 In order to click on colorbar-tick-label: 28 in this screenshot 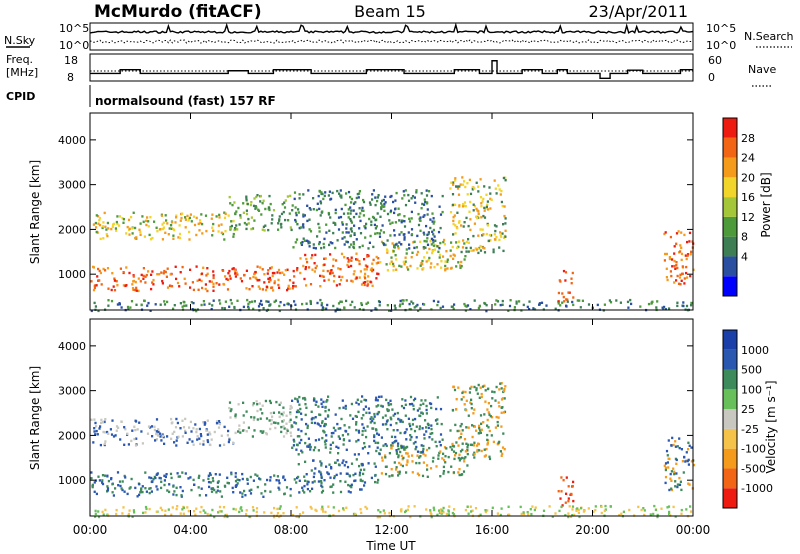, I will do `click(748, 138)`.